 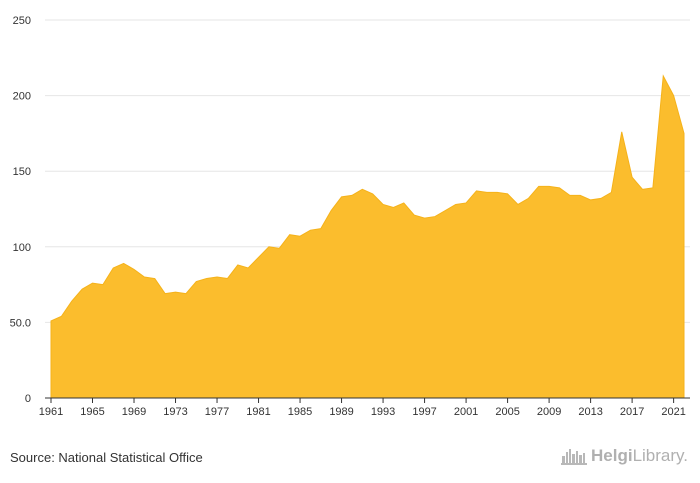 What do you see at coordinates (28, 399) in the screenshot?
I see `y-tick-label-0: 0` at bounding box center [28, 399].